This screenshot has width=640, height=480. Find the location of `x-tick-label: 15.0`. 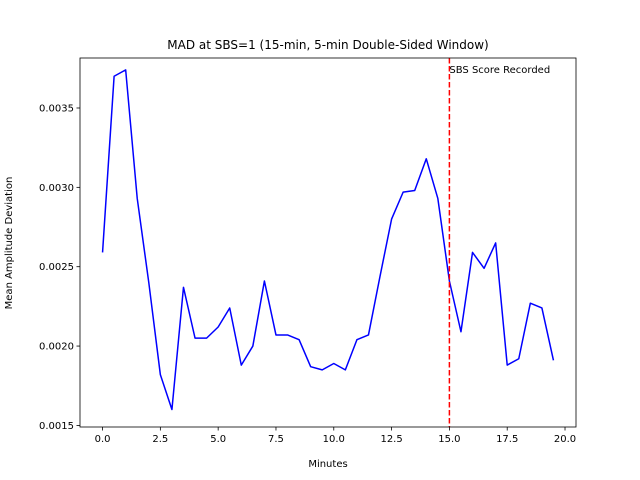

x-tick-label: 15.0 is located at coordinates (449, 439).